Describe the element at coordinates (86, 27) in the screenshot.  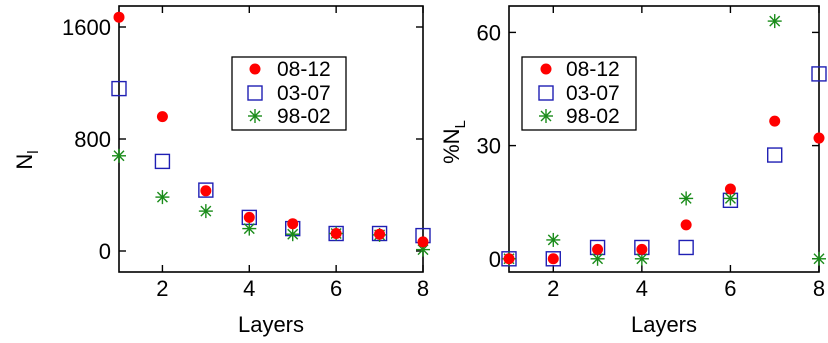
I see `left-y-tick-label: 1600` at that location.